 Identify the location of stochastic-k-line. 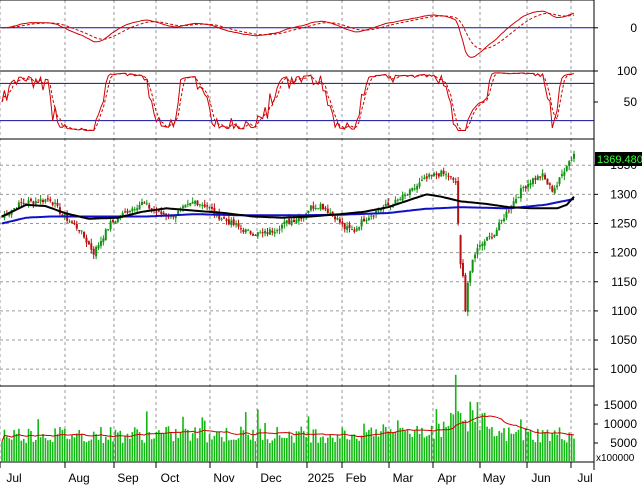
(288, 102).